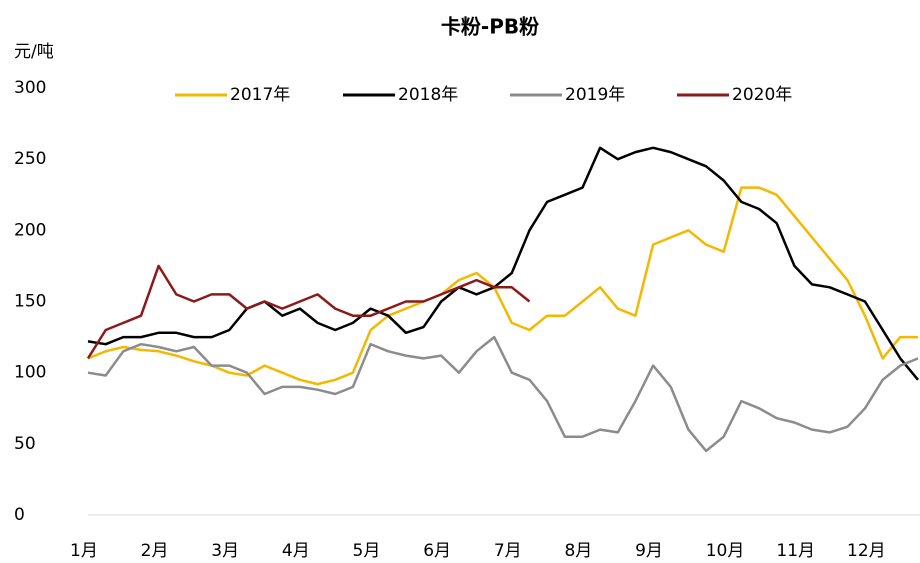 The height and width of the screenshot is (563, 920). What do you see at coordinates (30, 373) in the screenshot?
I see `y-tick-label: 100` at bounding box center [30, 373].